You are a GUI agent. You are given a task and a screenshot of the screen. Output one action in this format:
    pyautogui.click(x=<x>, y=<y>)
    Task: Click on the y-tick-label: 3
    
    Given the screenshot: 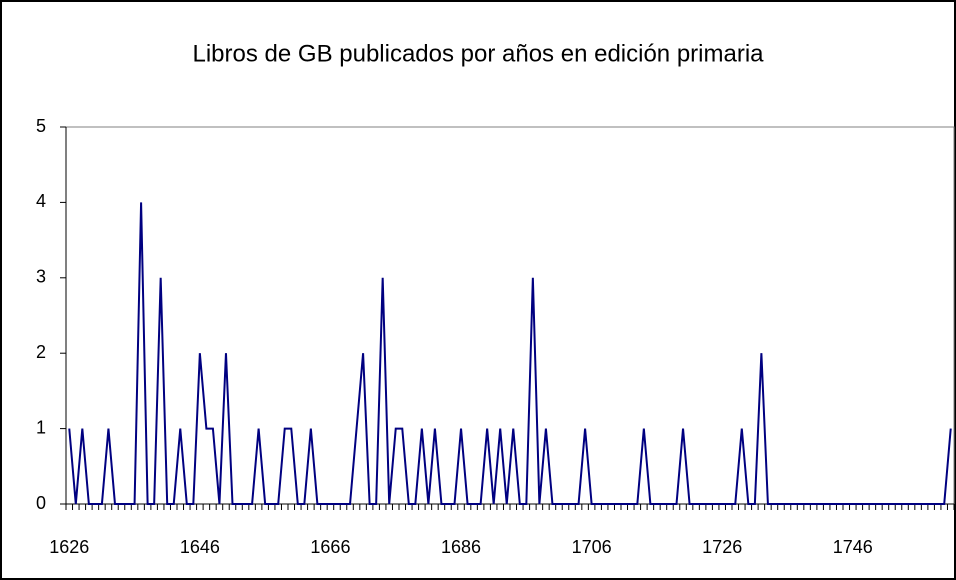 What is the action you would take?
    pyautogui.click(x=41, y=277)
    